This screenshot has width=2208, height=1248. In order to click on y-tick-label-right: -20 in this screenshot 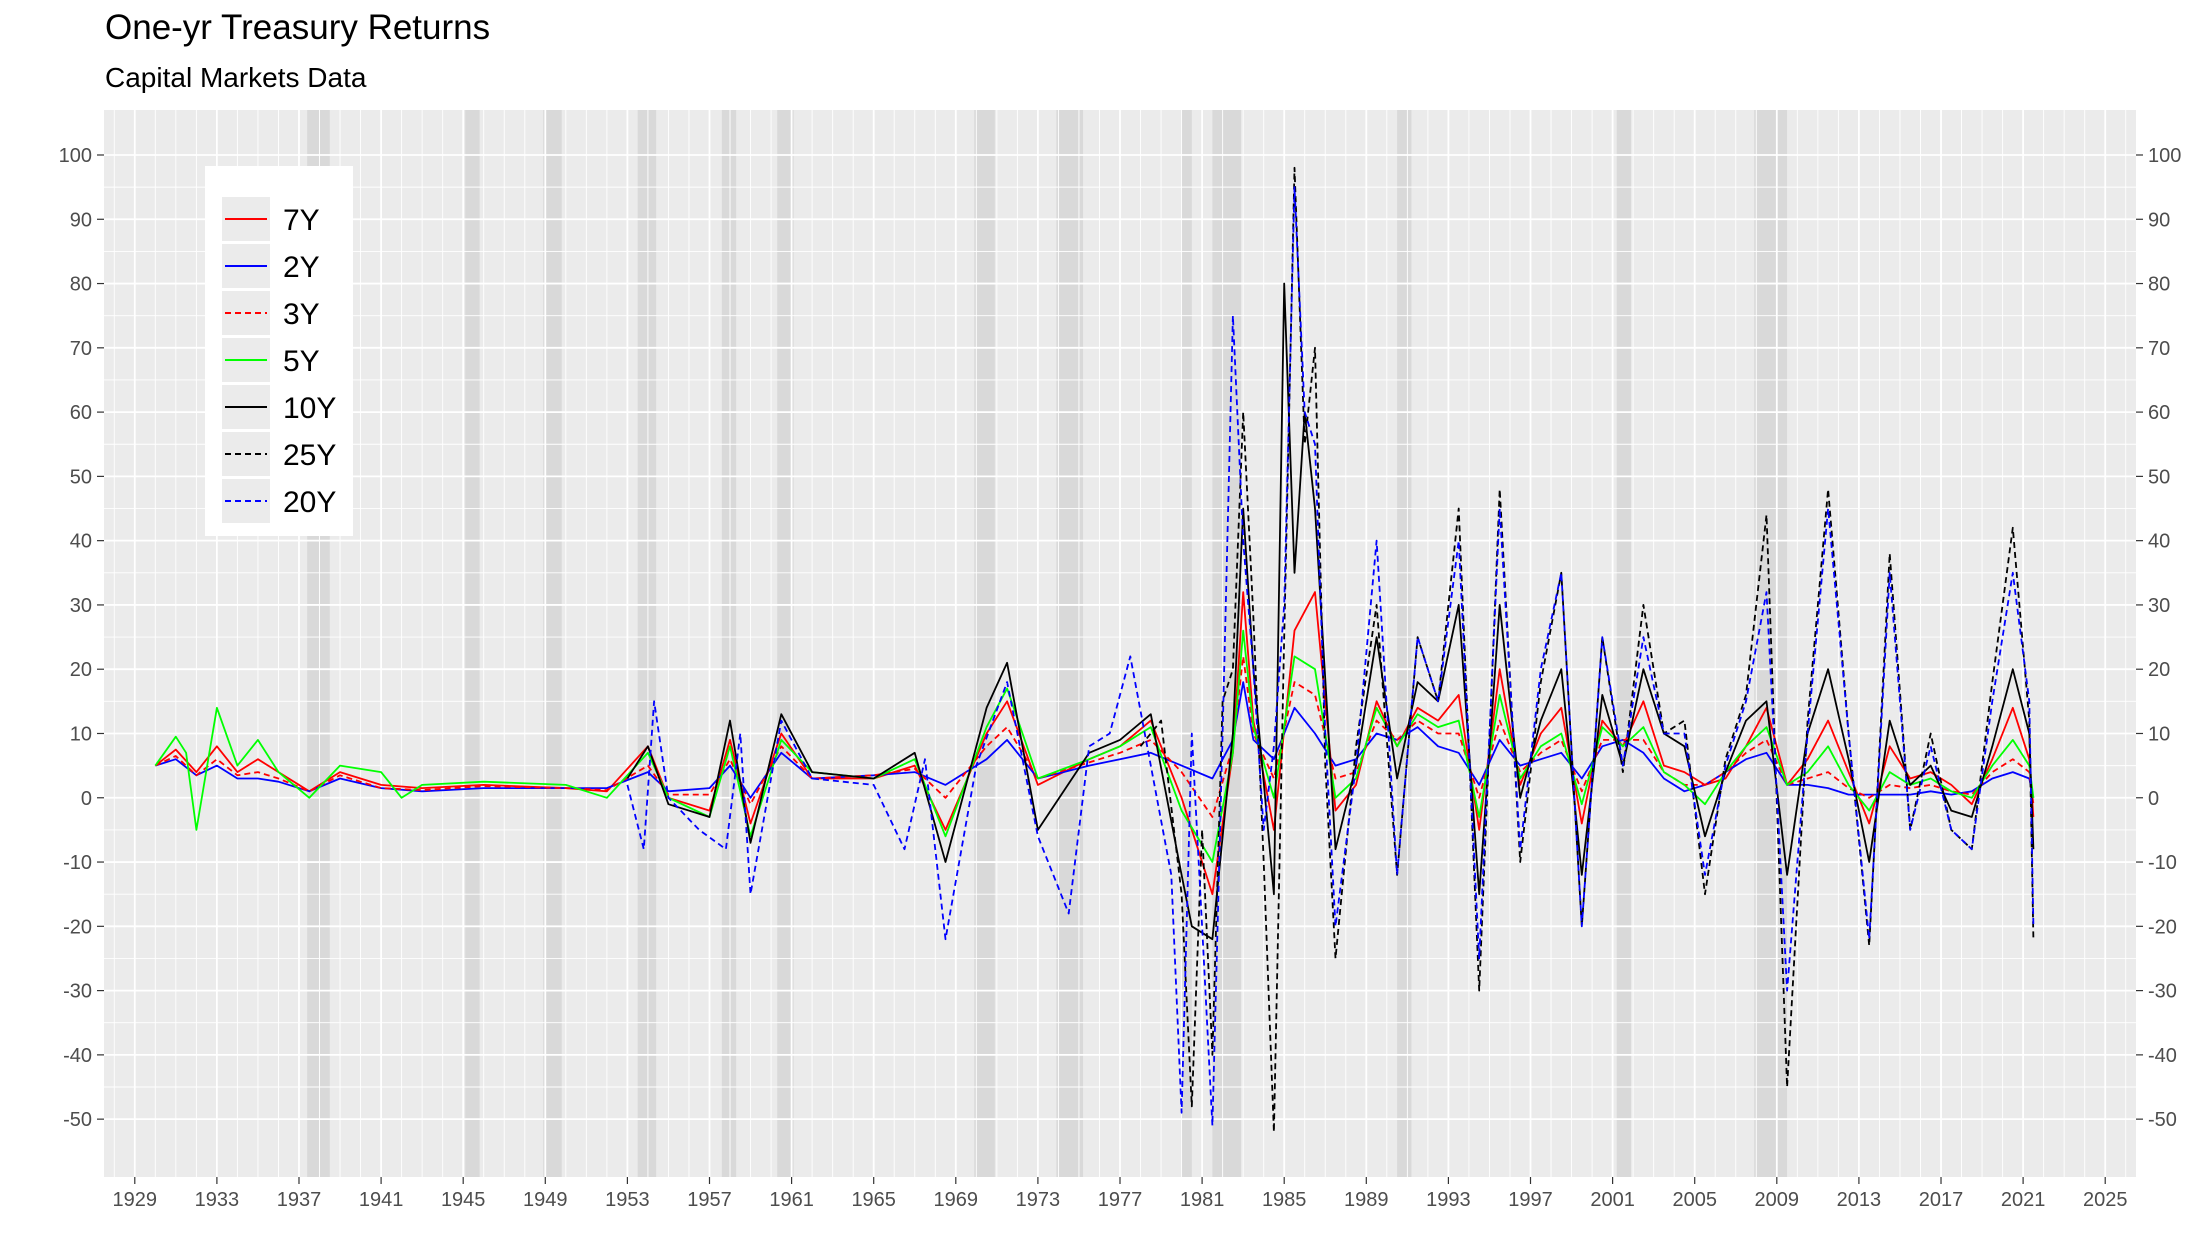, I will do `click(2162, 927)`.